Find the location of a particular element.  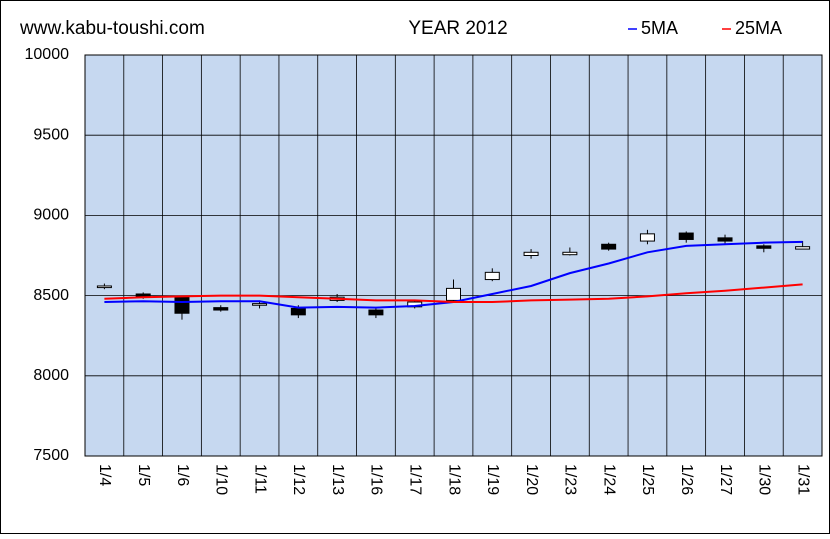

legend-label: 5MA is located at coordinates (659, 28).